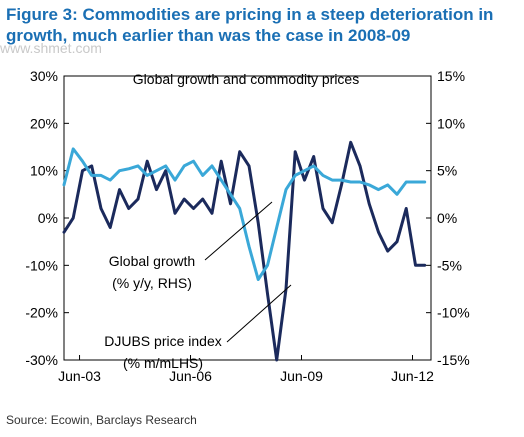 The width and height of the screenshot is (524, 437). Describe the element at coordinates (453, 360) in the screenshot. I see `right-tick-label: -15%` at that location.